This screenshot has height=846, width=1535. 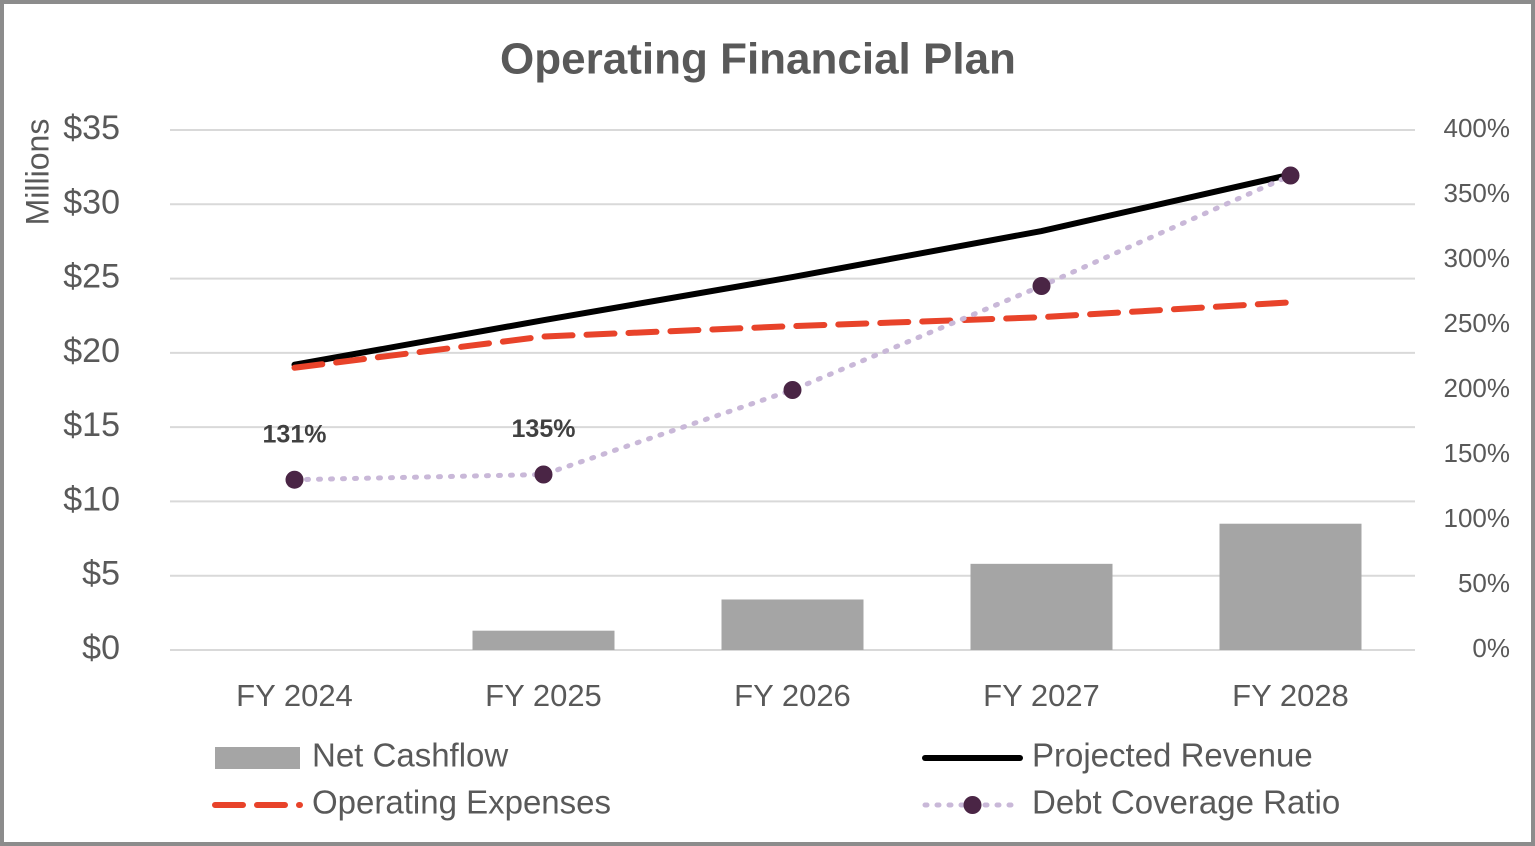 I want to click on y2-tick-label: 200%, so click(x=1477, y=388).